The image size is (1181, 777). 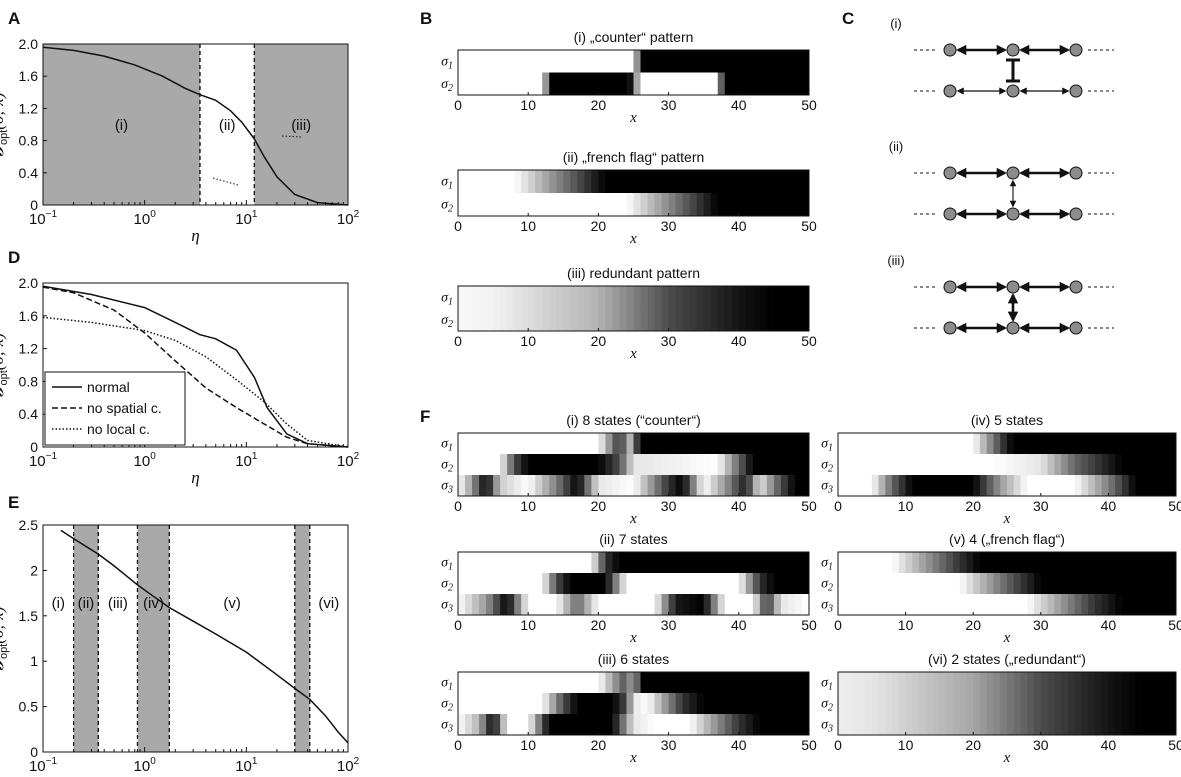 What do you see at coordinates (848, 18) in the screenshot?
I see `panel-letter-C: C` at bounding box center [848, 18].